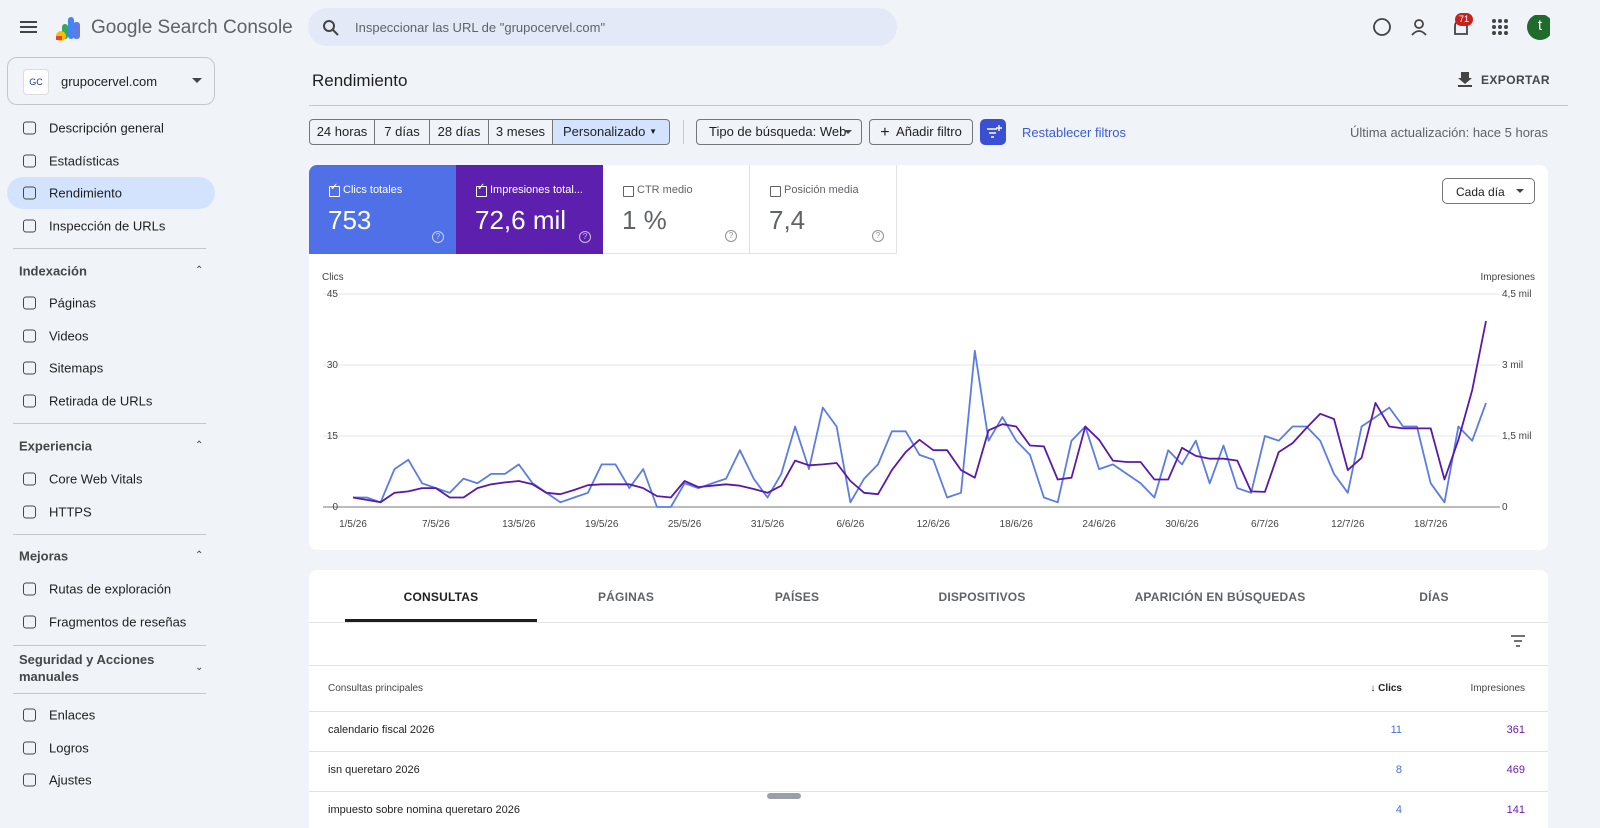  What do you see at coordinates (823, 209) in the screenshot?
I see `metric-card: Posición media 7,4?` at bounding box center [823, 209].